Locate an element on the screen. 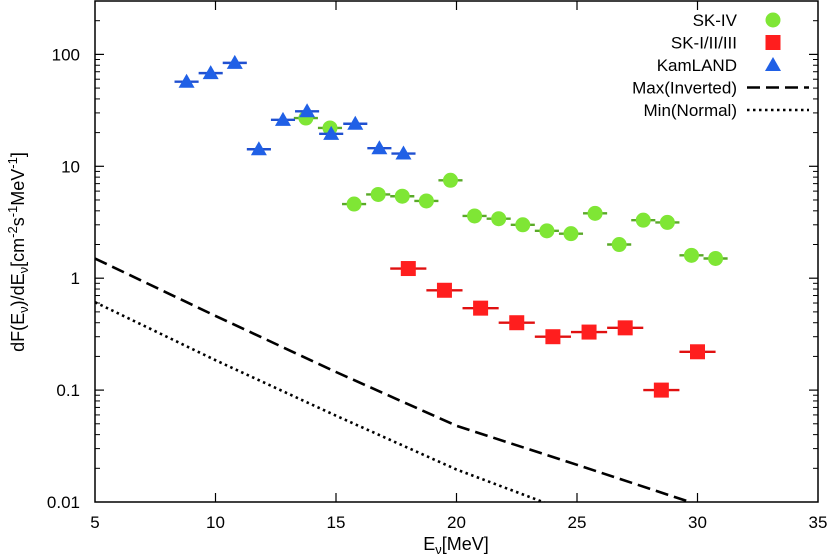 The image size is (831, 555). legend-label: Max(Inverted) is located at coordinates (684, 88).